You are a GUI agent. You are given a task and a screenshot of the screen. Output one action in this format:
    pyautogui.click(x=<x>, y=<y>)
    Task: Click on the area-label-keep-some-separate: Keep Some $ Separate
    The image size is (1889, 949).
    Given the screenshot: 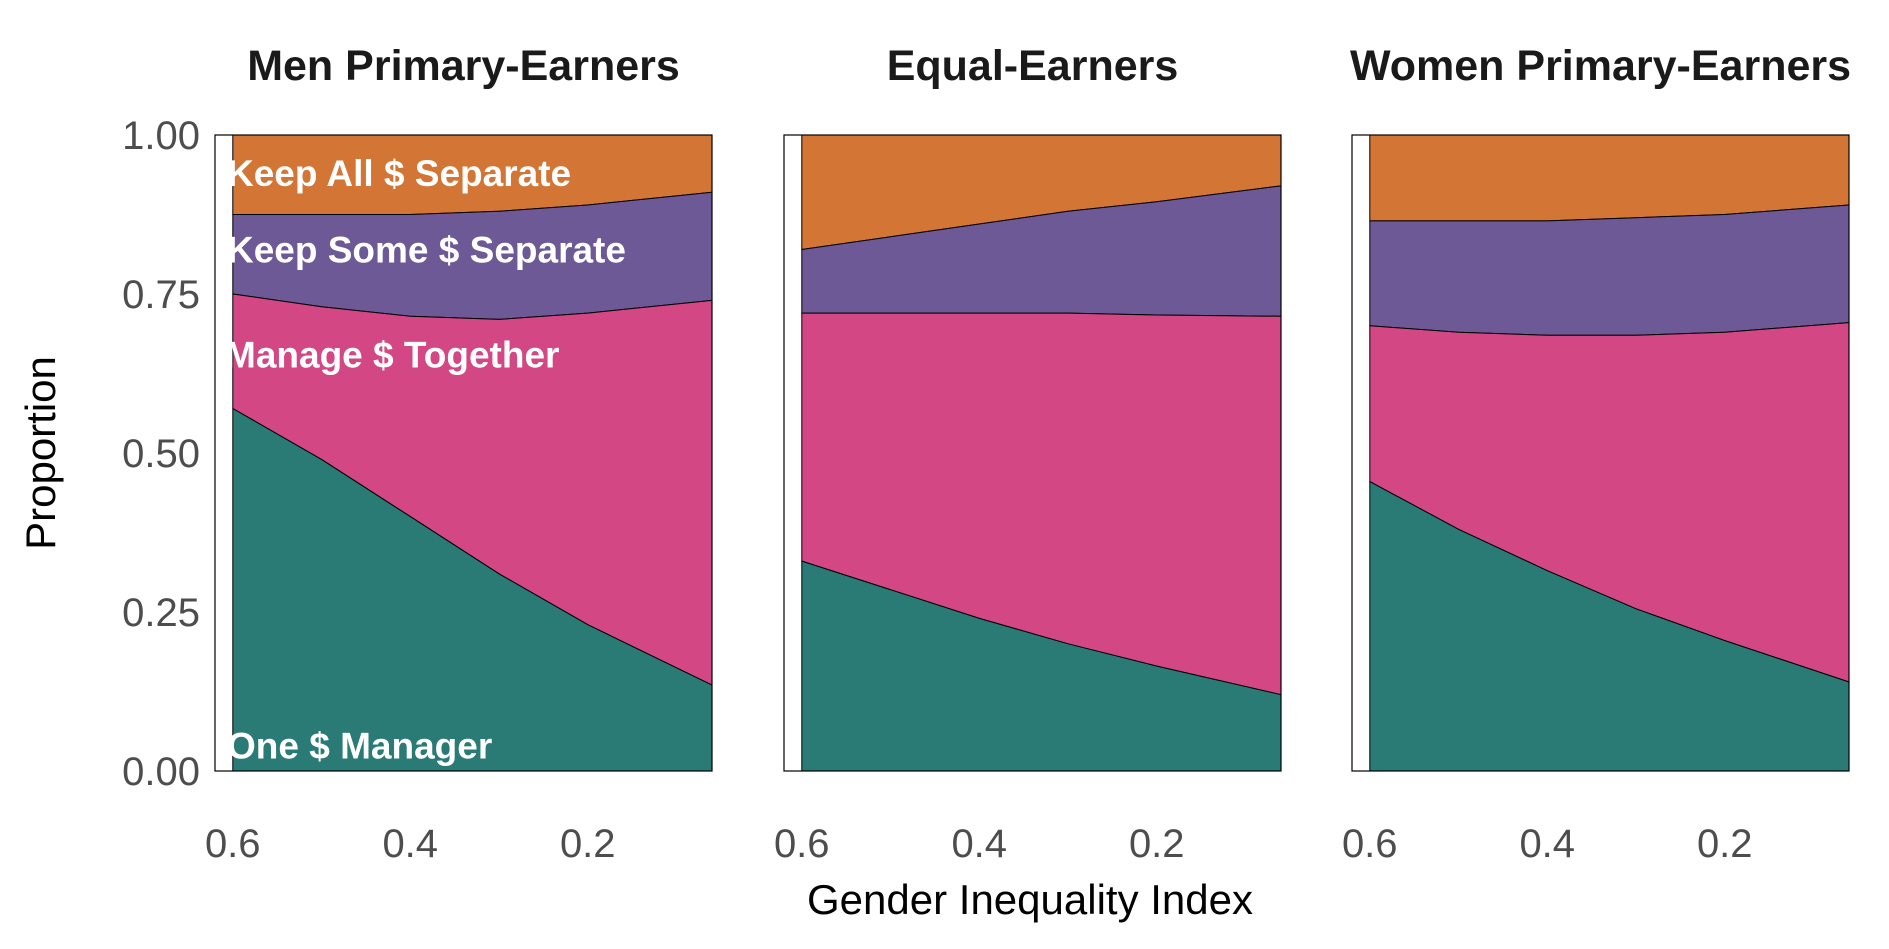 What is the action you would take?
    pyautogui.click(x=426, y=249)
    